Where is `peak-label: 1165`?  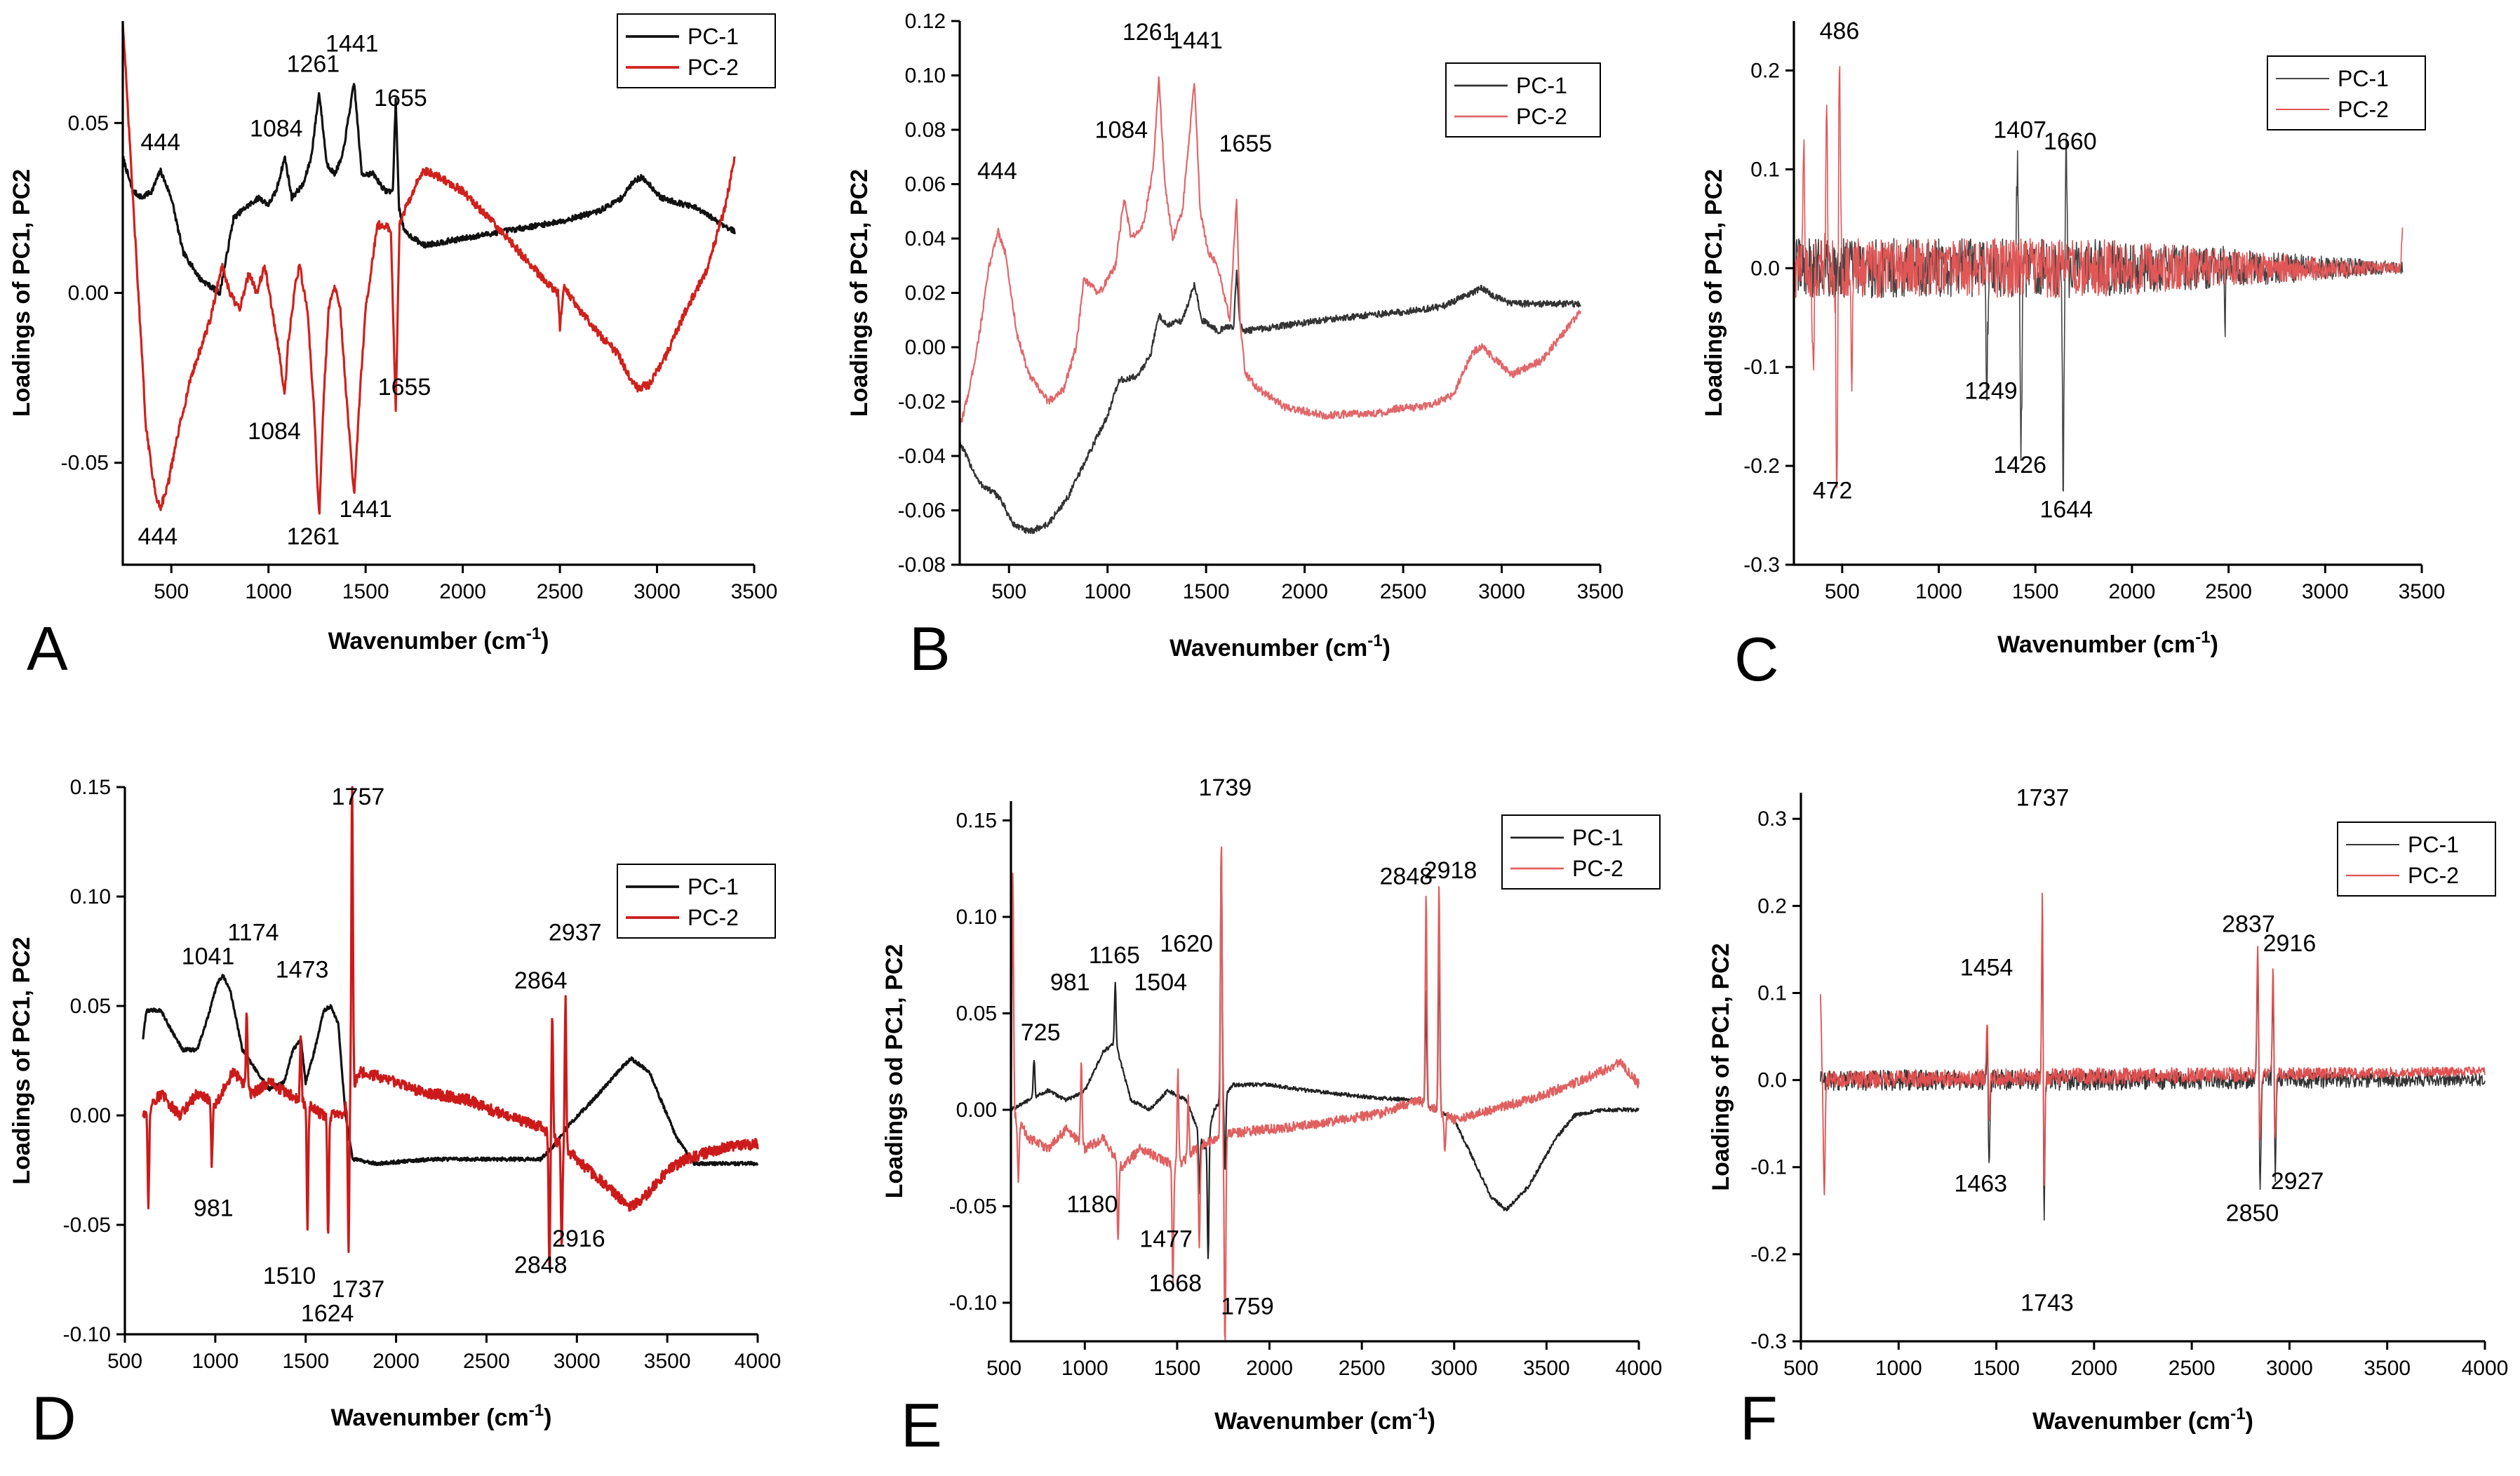
peak-label: 1165 is located at coordinates (1114, 955).